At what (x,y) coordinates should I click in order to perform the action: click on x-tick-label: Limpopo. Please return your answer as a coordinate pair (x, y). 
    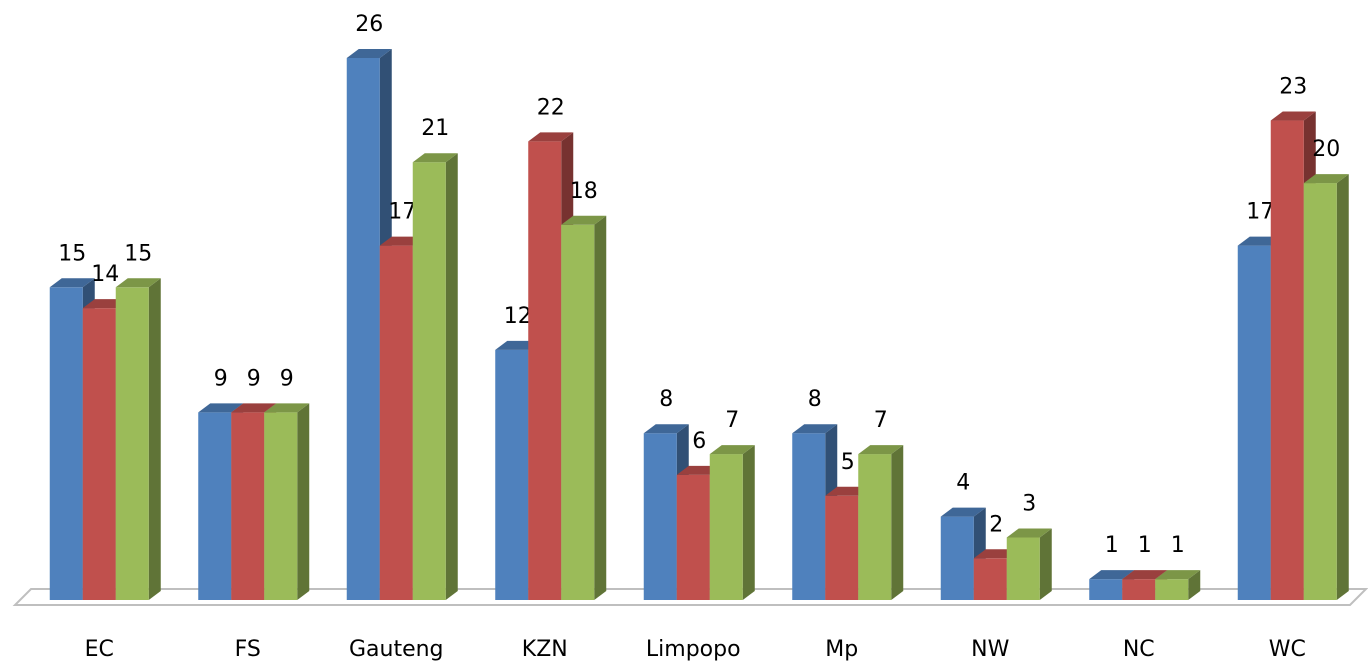
    Looking at the image, I should click on (693, 649).